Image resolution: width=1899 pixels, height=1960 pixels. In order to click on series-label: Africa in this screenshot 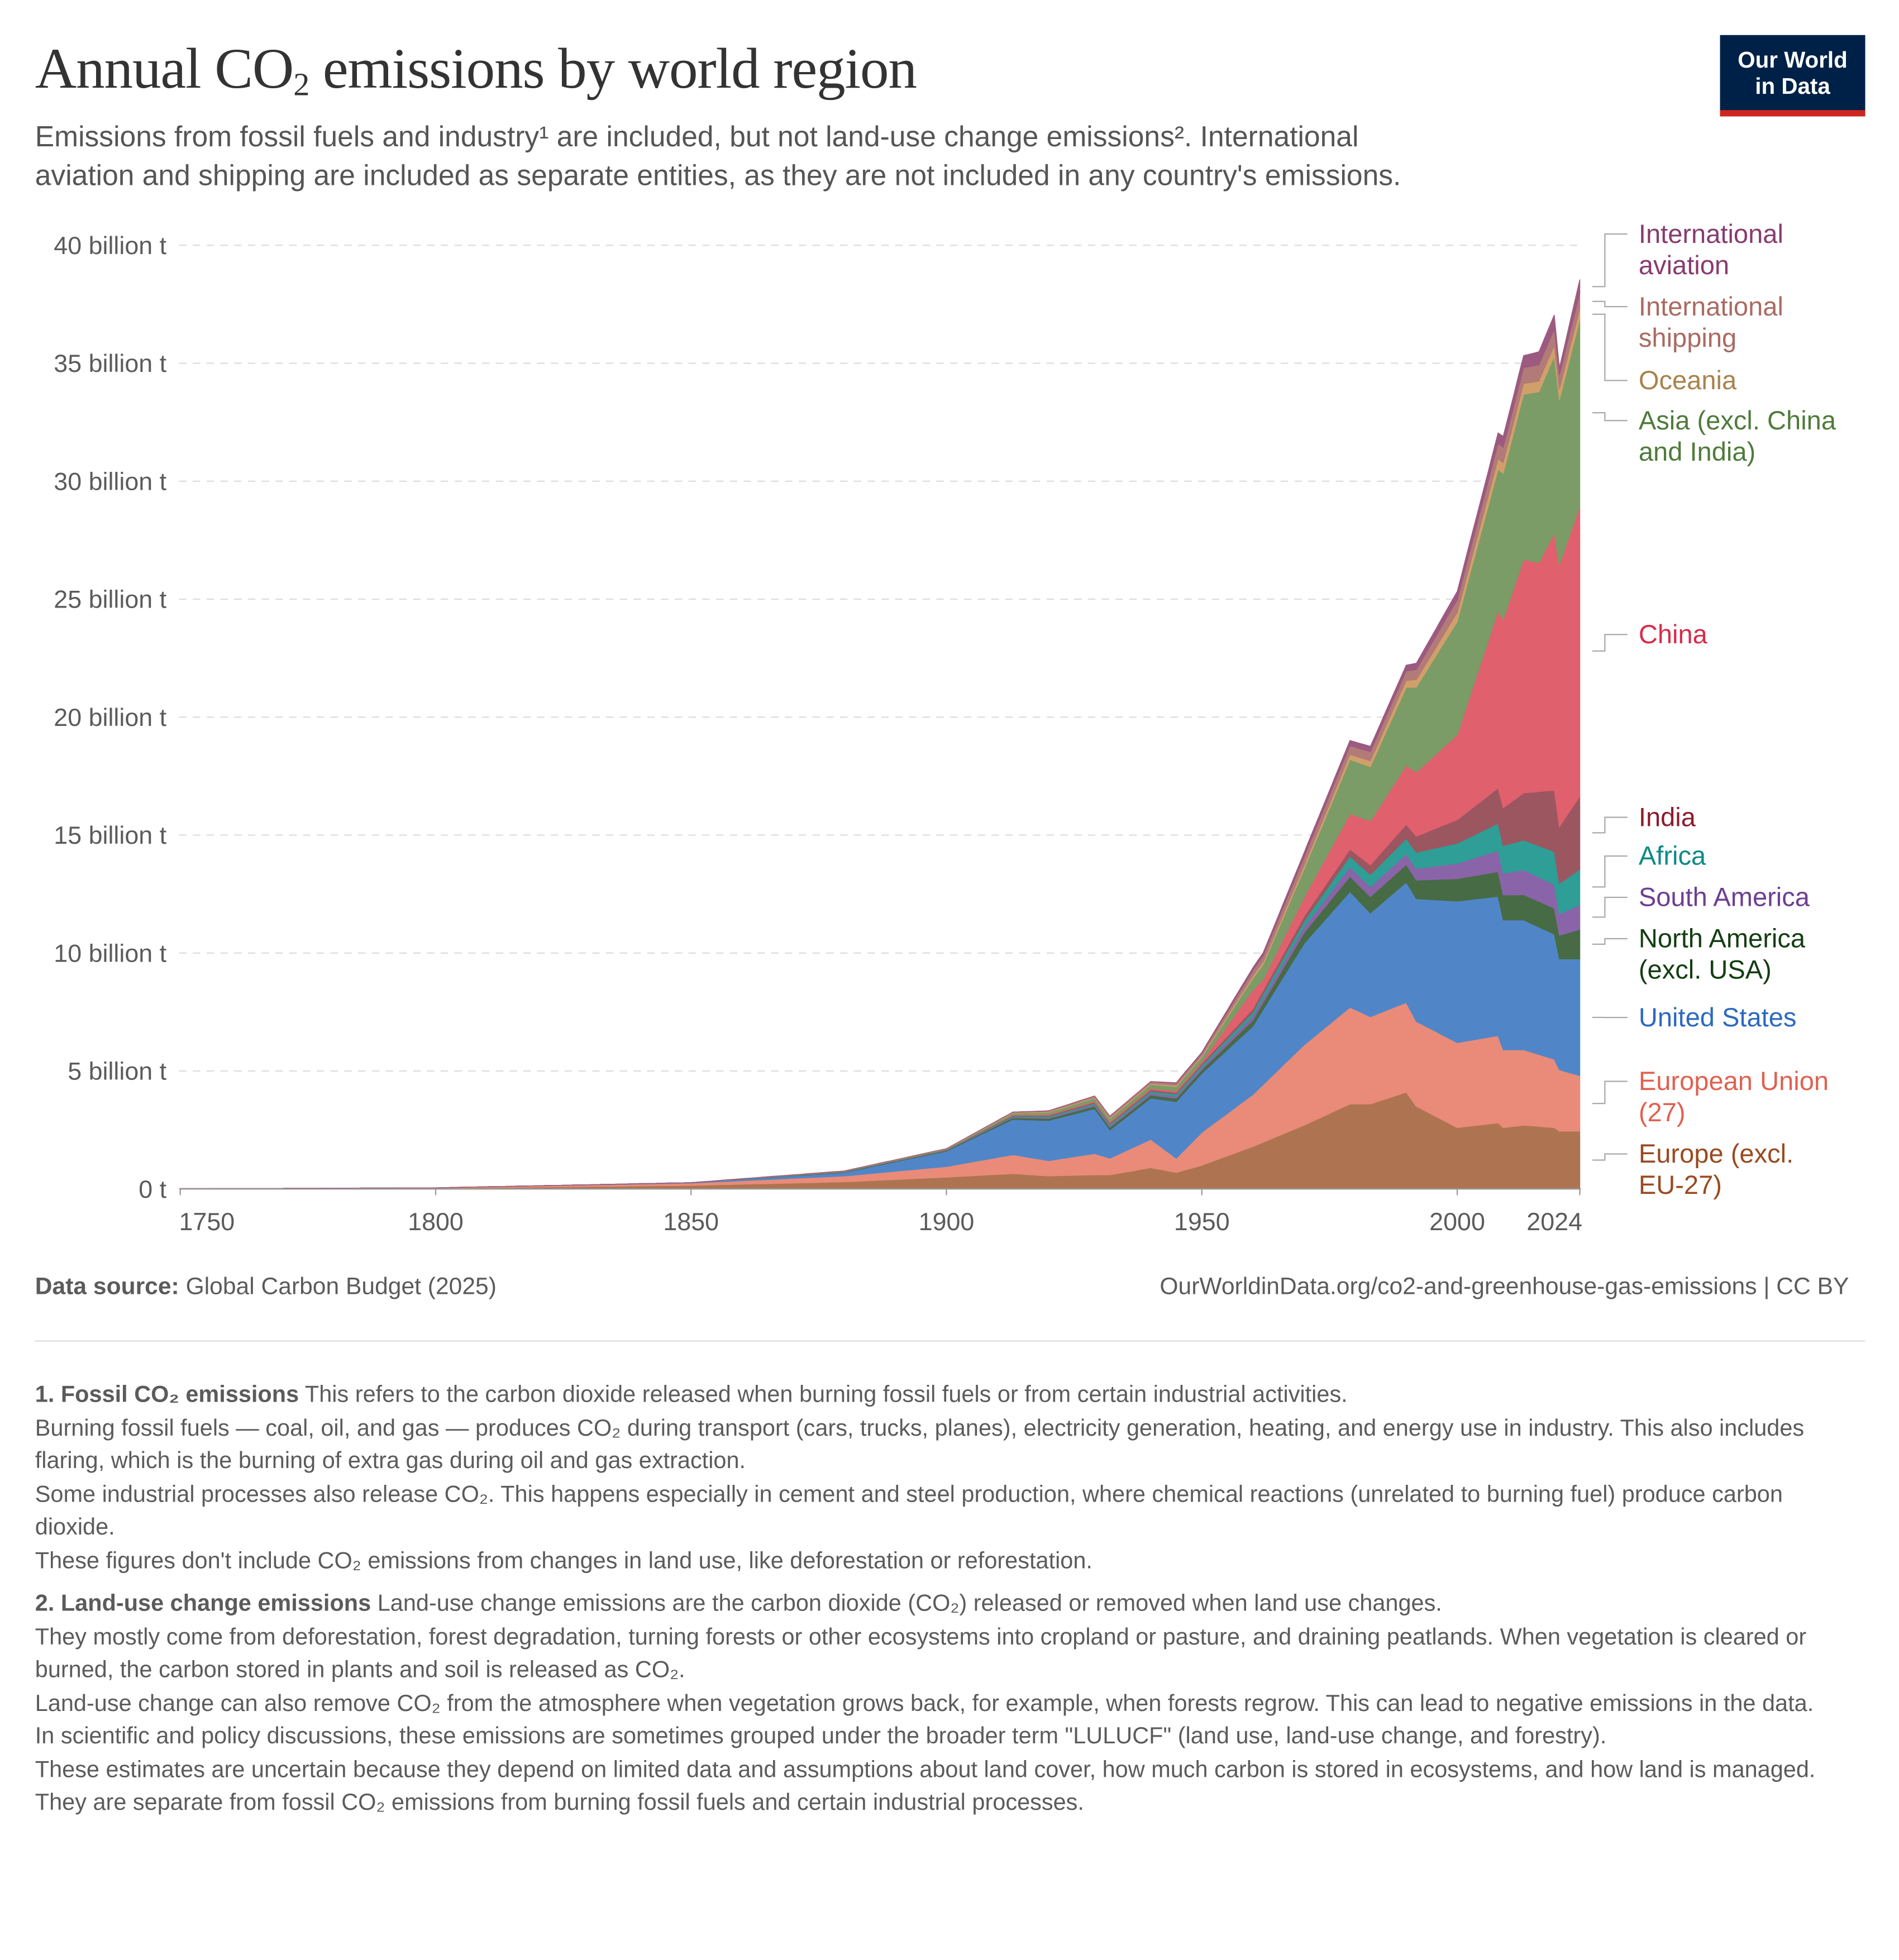, I will do `click(1672, 856)`.